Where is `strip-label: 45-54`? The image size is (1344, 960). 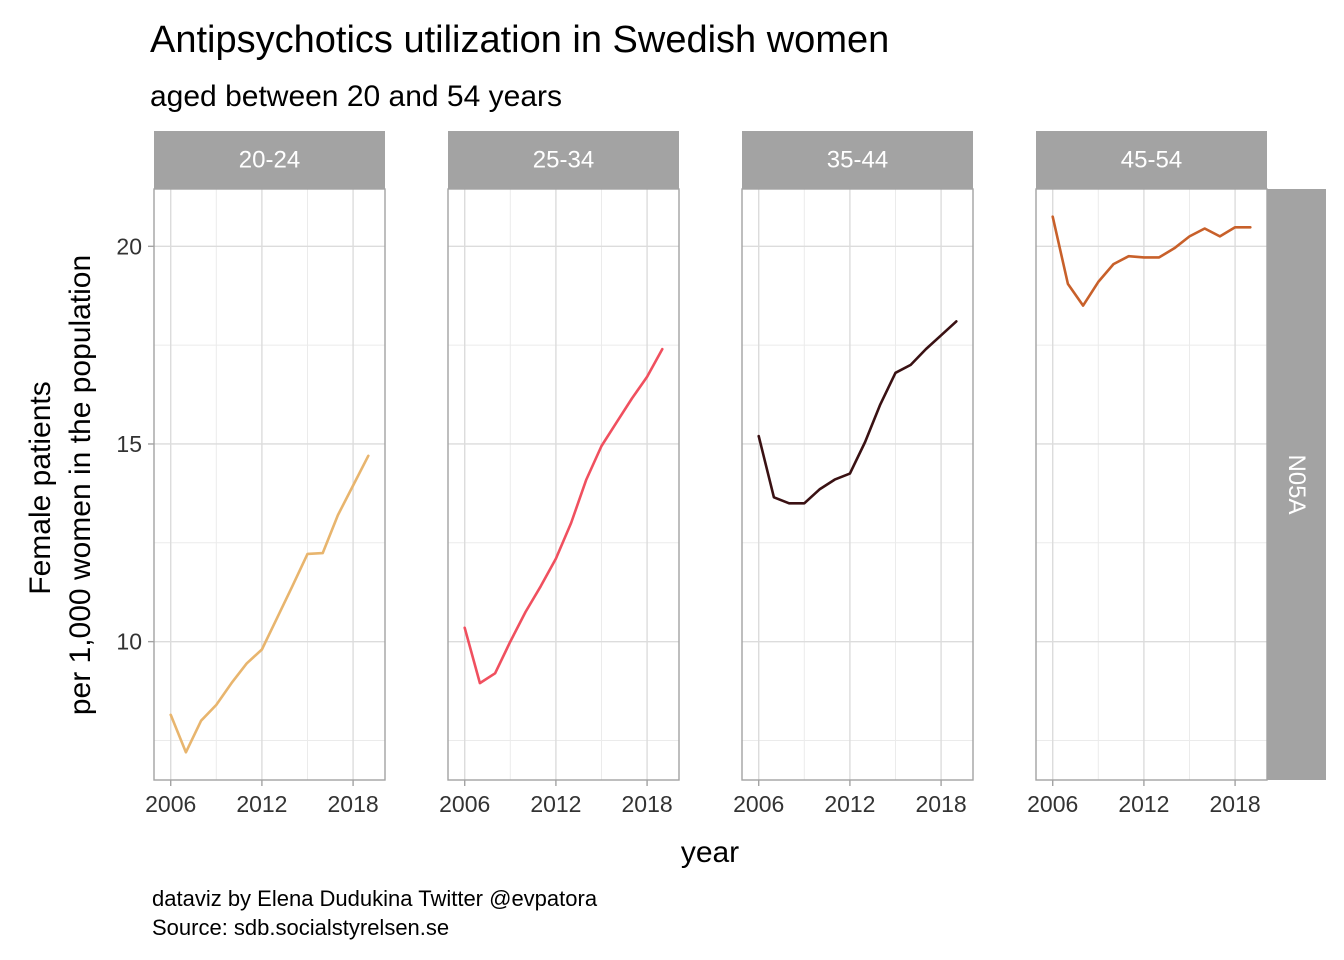
strip-label: 45-54 is located at coordinates (1151, 160).